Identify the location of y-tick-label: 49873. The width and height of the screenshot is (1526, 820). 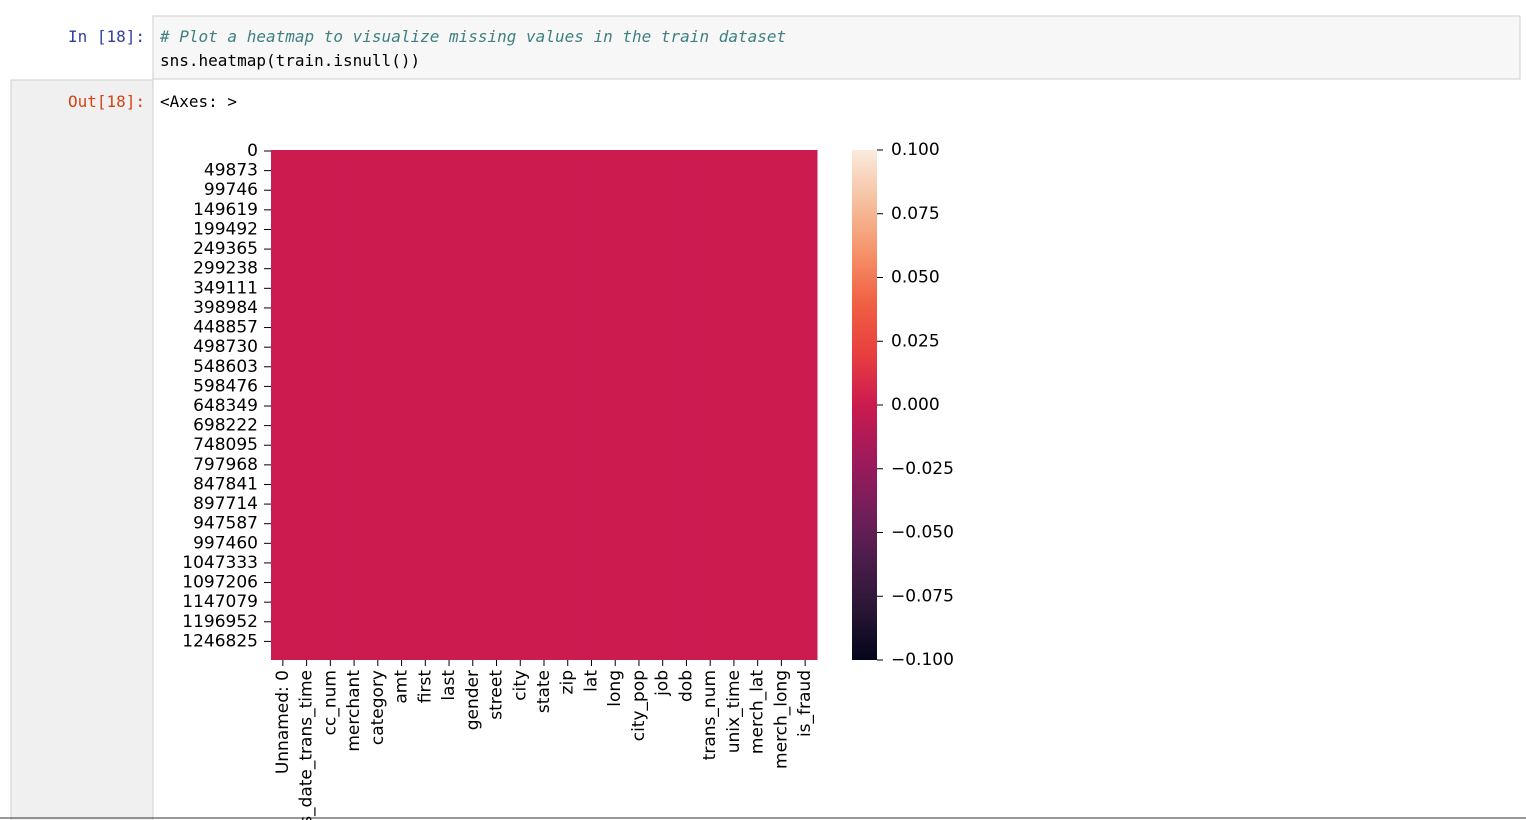
(231, 171).